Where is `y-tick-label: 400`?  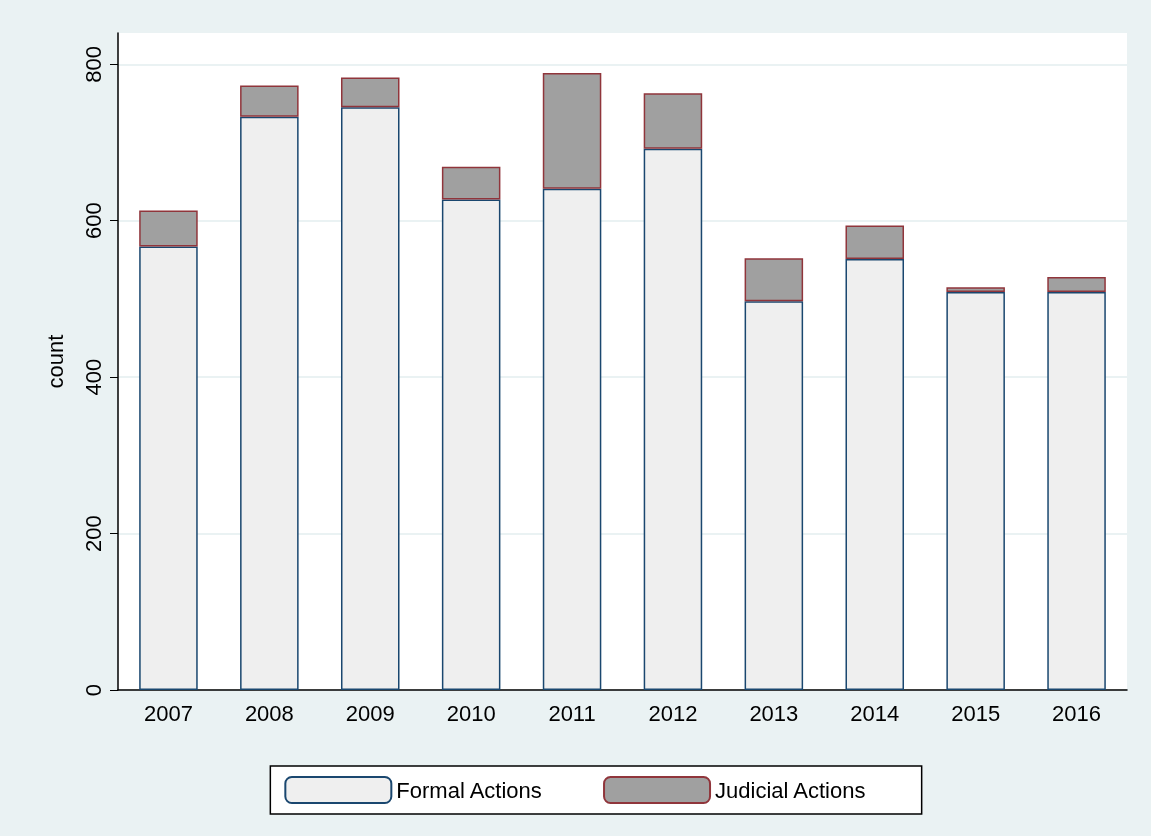
y-tick-label: 400 is located at coordinates (93, 377).